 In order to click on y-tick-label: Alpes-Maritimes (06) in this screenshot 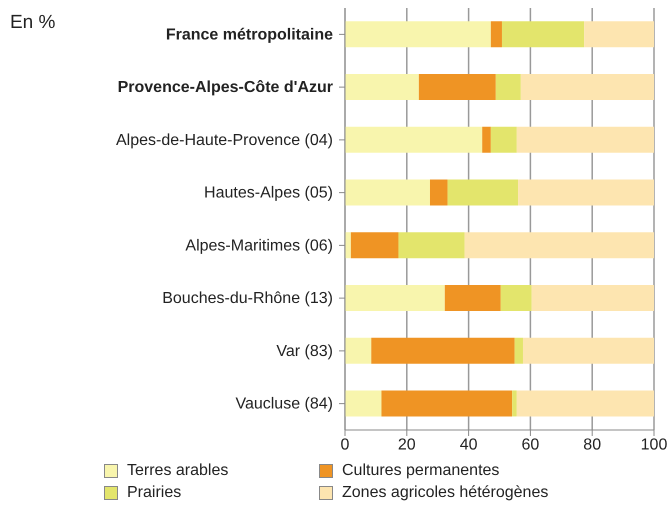, I will do `click(259, 245)`.